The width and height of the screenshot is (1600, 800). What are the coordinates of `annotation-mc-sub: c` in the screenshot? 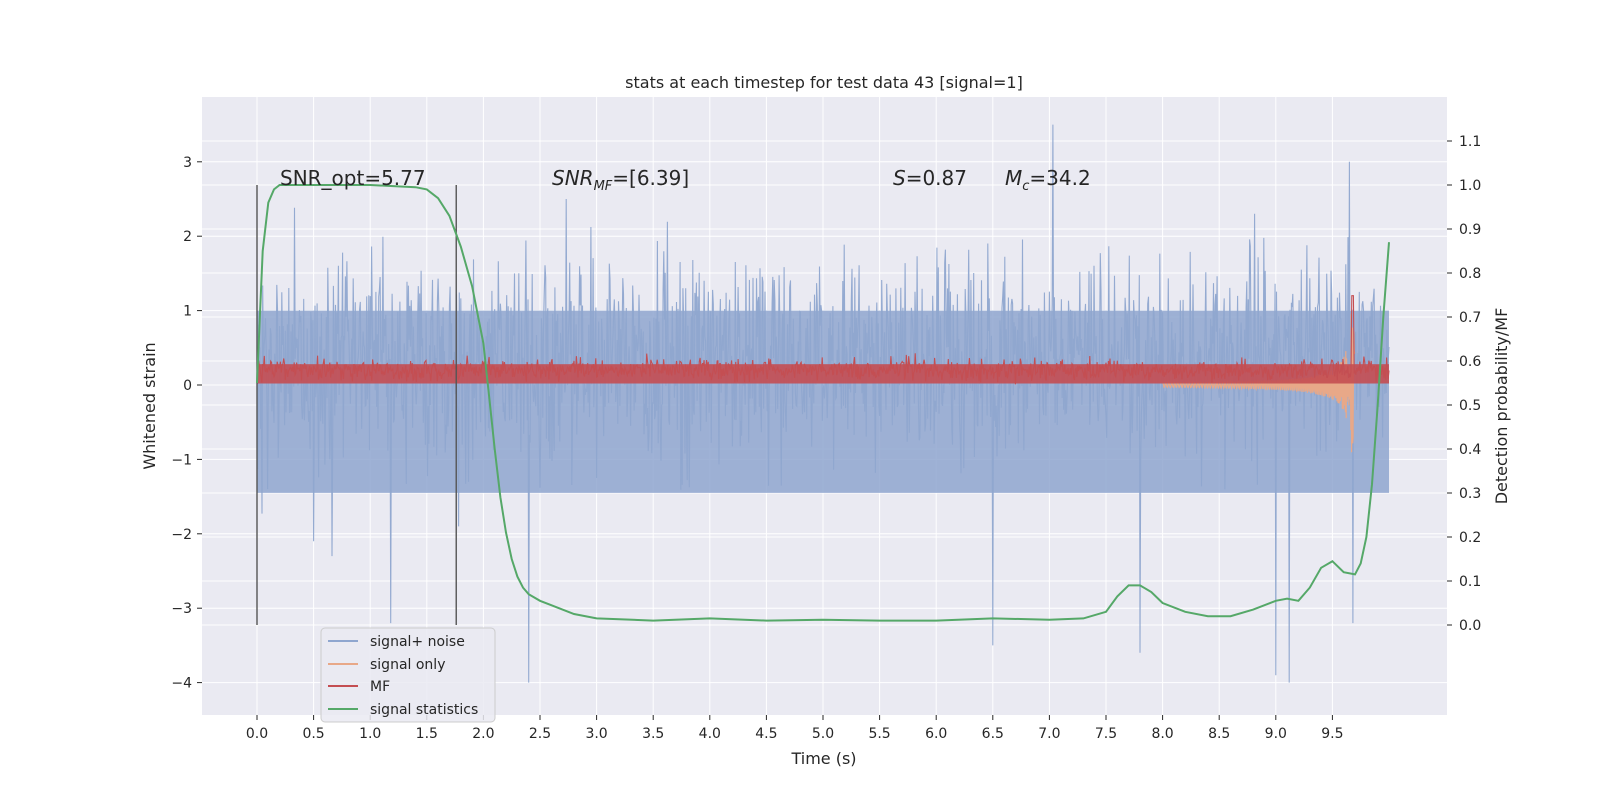 It's located at (1025, 186).